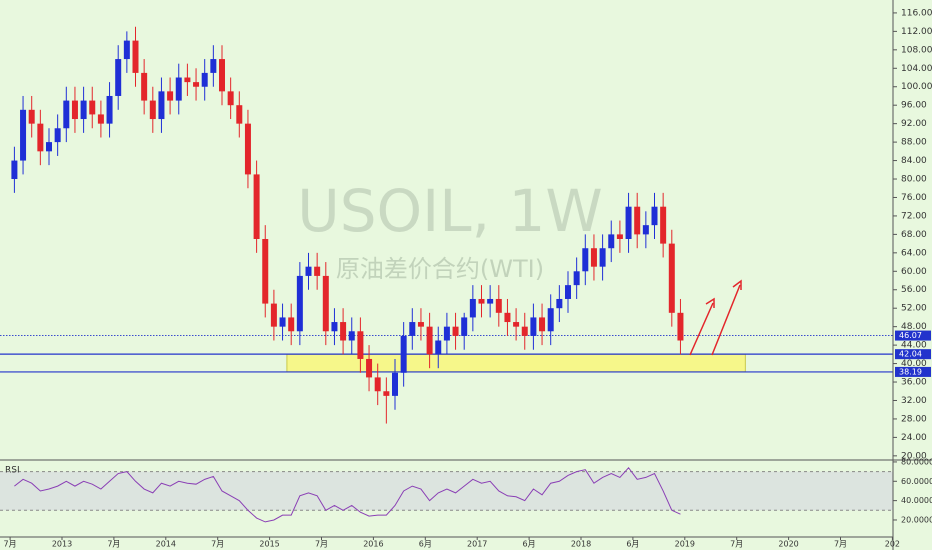 The image size is (932, 550). I want to click on rsi-tick-label: 20.0000, so click(916, 519).